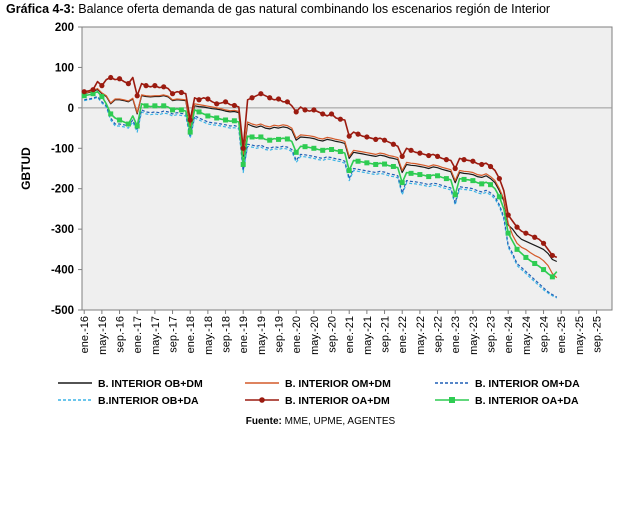 This screenshot has width=641, height=517. I want to click on y-axis-label: GBTUD, so click(26, 168).